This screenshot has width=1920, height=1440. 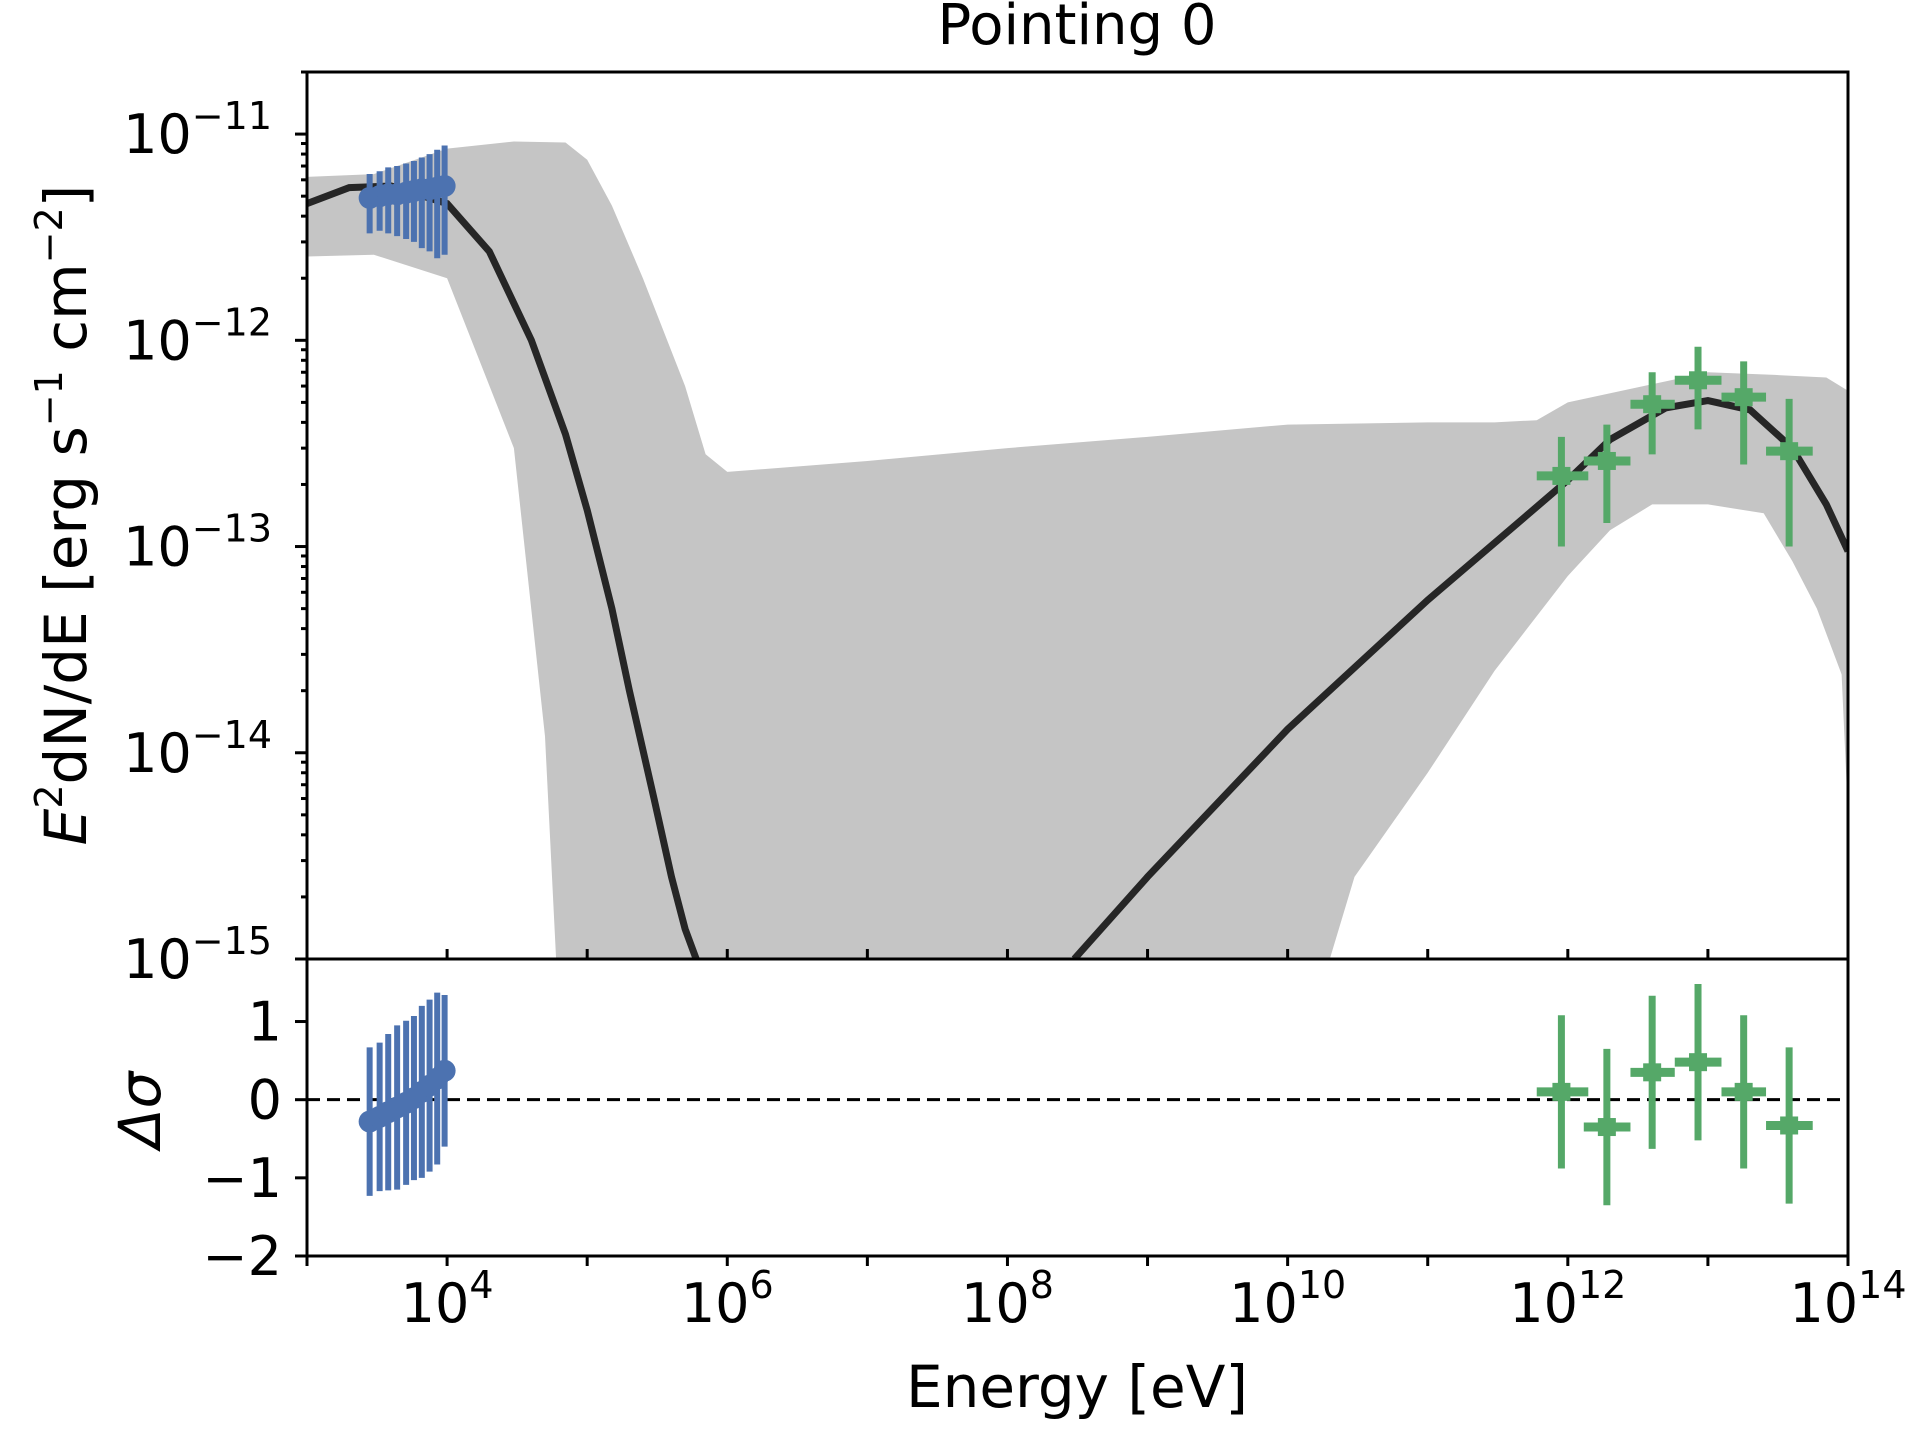 What do you see at coordinates (49, 235) in the screenshot?
I see `y-axis-label-exp-cm: −2` at bounding box center [49, 235].